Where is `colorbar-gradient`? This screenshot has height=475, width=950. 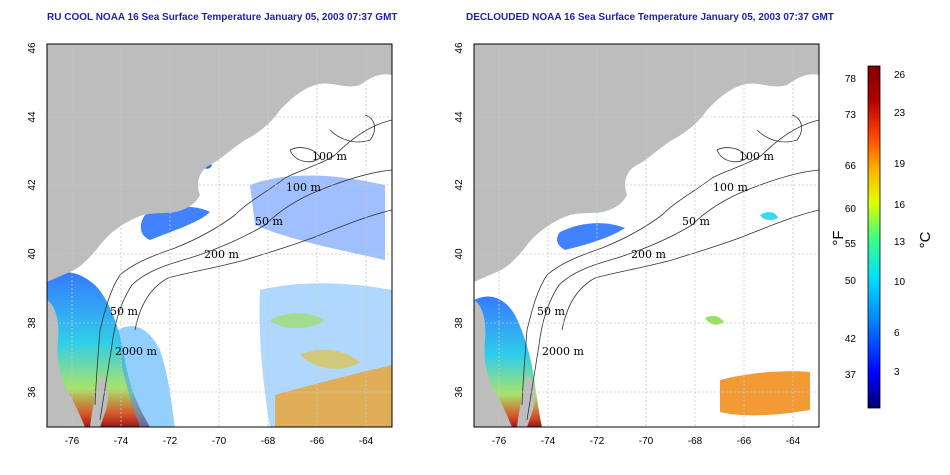 colorbar-gradient is located at coordinates (874, 237).